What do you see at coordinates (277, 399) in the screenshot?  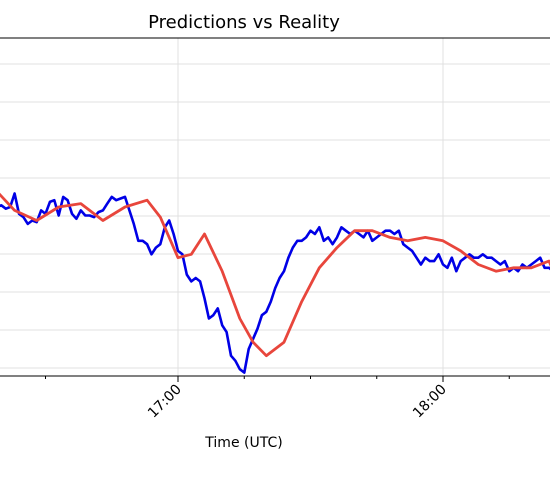 I see `x-ticks: 17:00 18:00` at bounding box center [277, 399].